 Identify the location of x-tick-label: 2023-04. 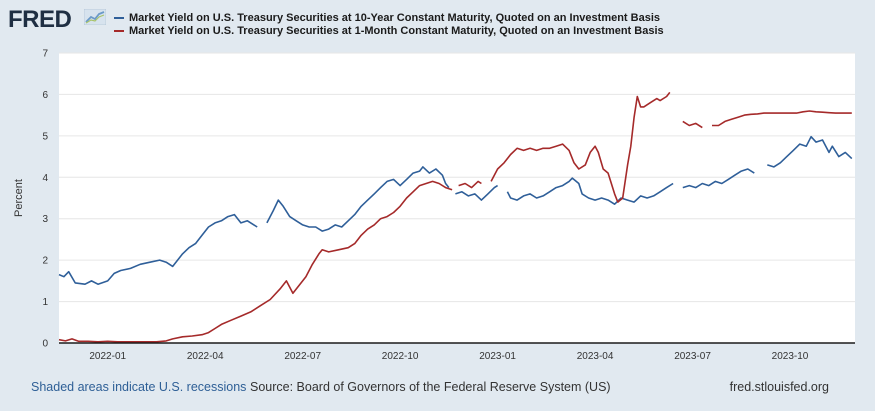
(595, 356).